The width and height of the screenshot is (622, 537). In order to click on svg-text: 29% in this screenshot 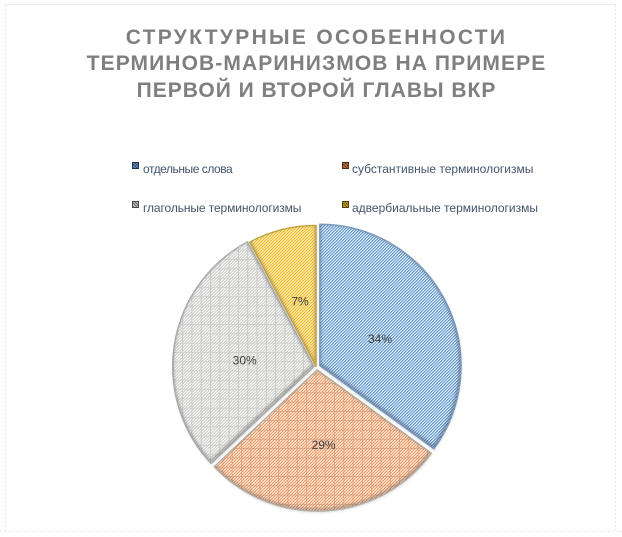, I will do `click(324, 445)`.